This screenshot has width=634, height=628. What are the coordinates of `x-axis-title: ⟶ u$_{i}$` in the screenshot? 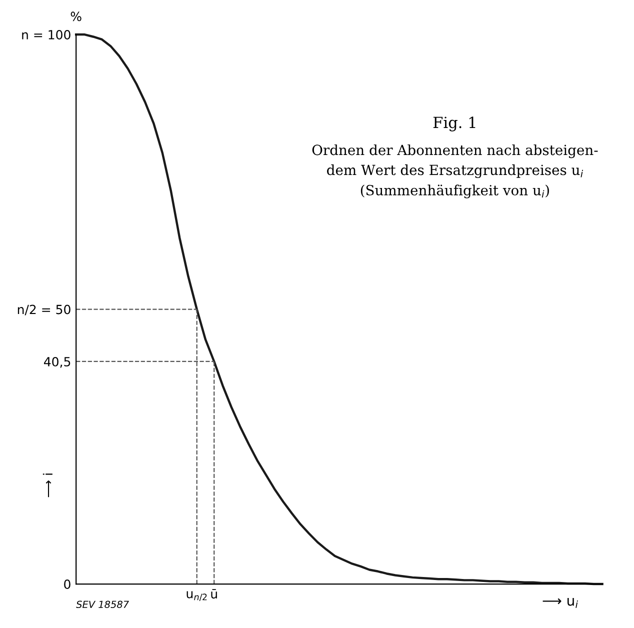 It's located at (560, 603).